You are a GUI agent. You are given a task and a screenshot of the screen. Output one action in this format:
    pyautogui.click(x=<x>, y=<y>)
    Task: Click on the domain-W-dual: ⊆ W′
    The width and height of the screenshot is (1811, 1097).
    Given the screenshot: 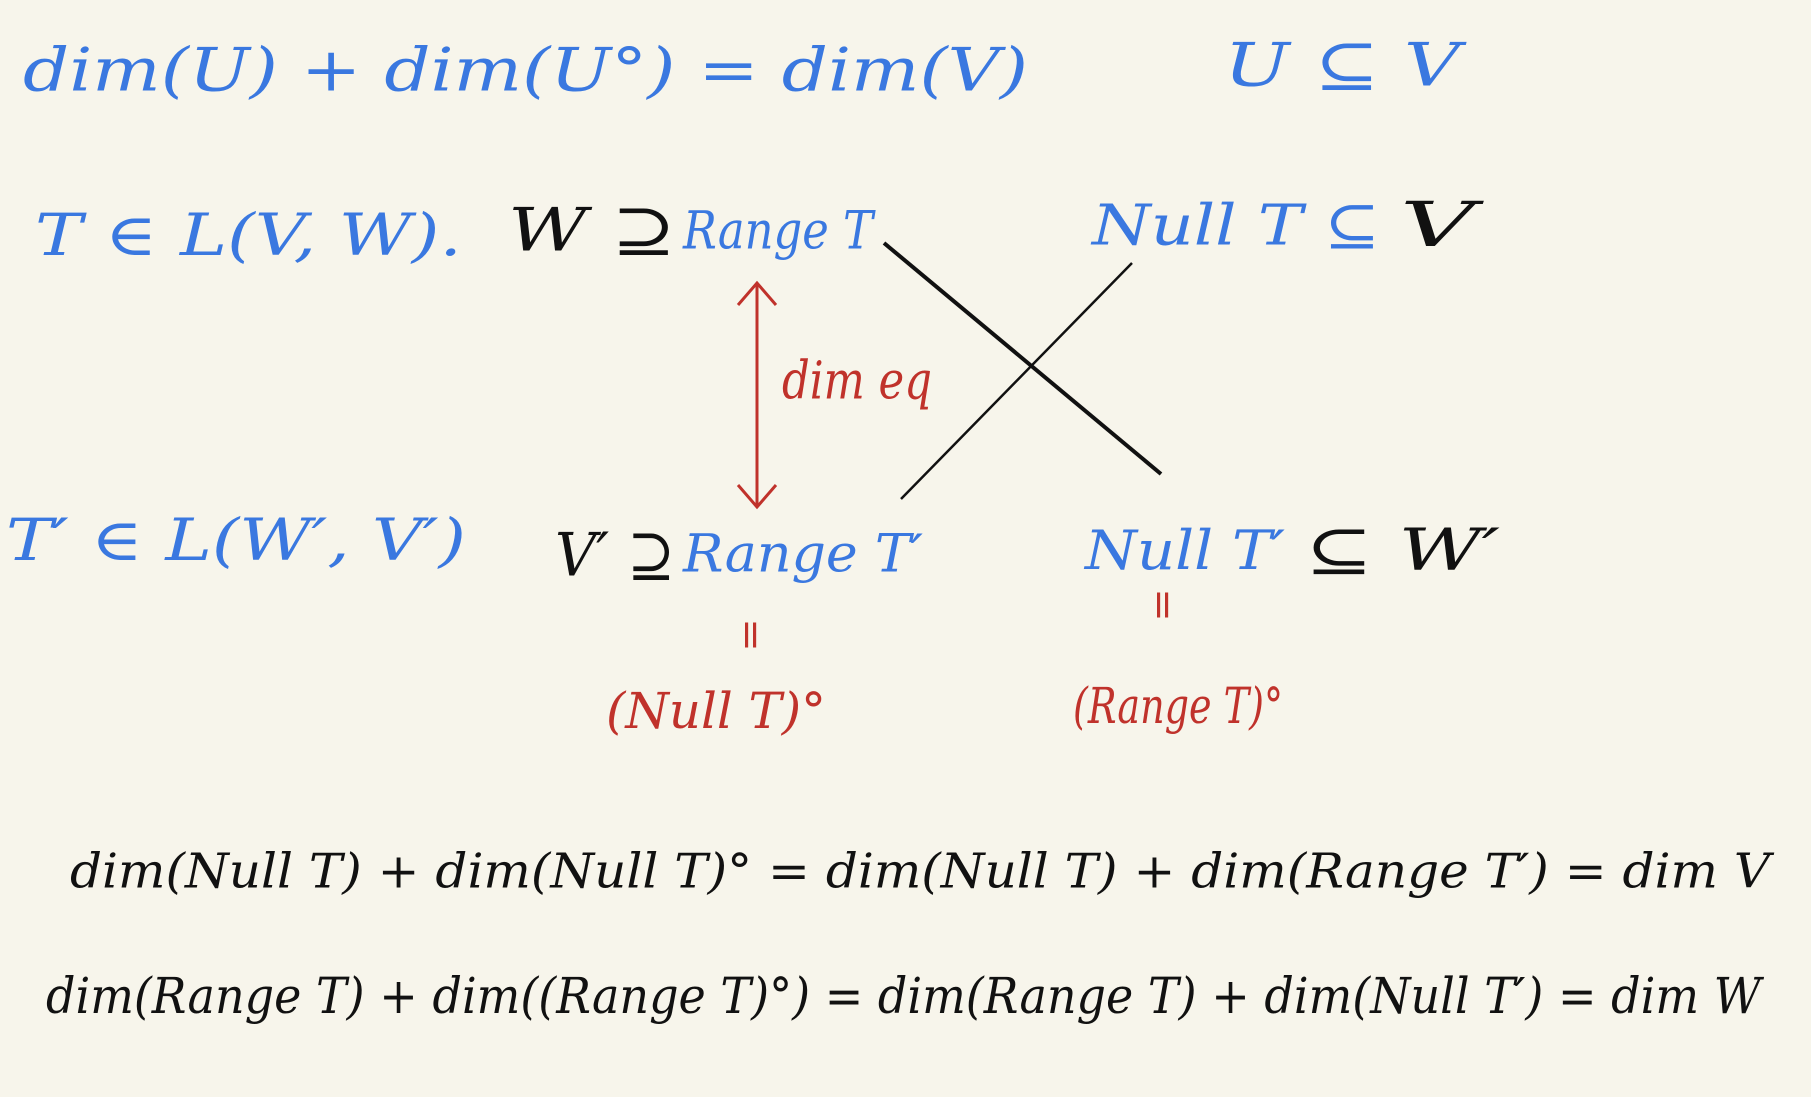 What is the action you would take?
    pyautogui.click(x=1402, y=550)
    